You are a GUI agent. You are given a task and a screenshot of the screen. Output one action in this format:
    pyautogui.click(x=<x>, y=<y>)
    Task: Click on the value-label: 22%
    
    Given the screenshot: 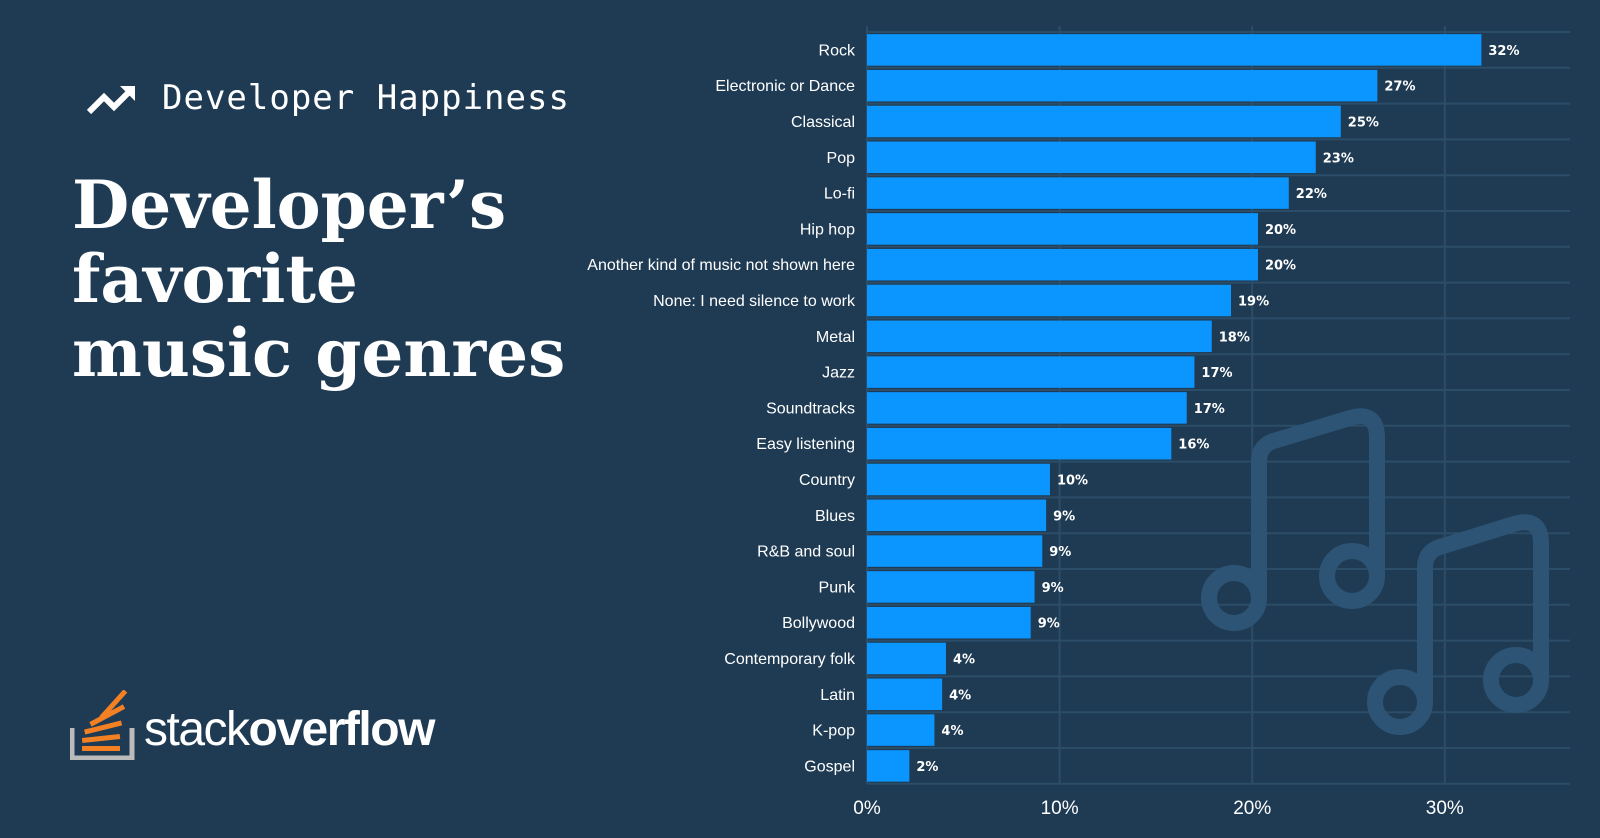 What is the action you would take?
    pyautogui.click(x=1311, y=194)
    